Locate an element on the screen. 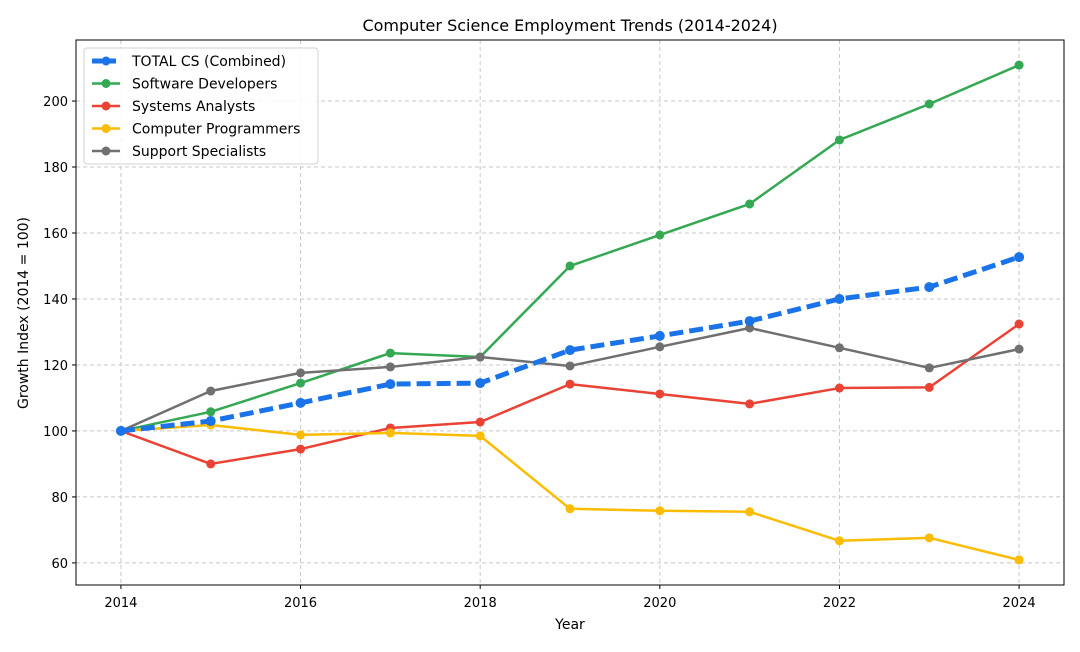 Image resolution: width=1080 pixels, height=652 pixels. y-tick-label: 120 is located at coordinates (55, 366).